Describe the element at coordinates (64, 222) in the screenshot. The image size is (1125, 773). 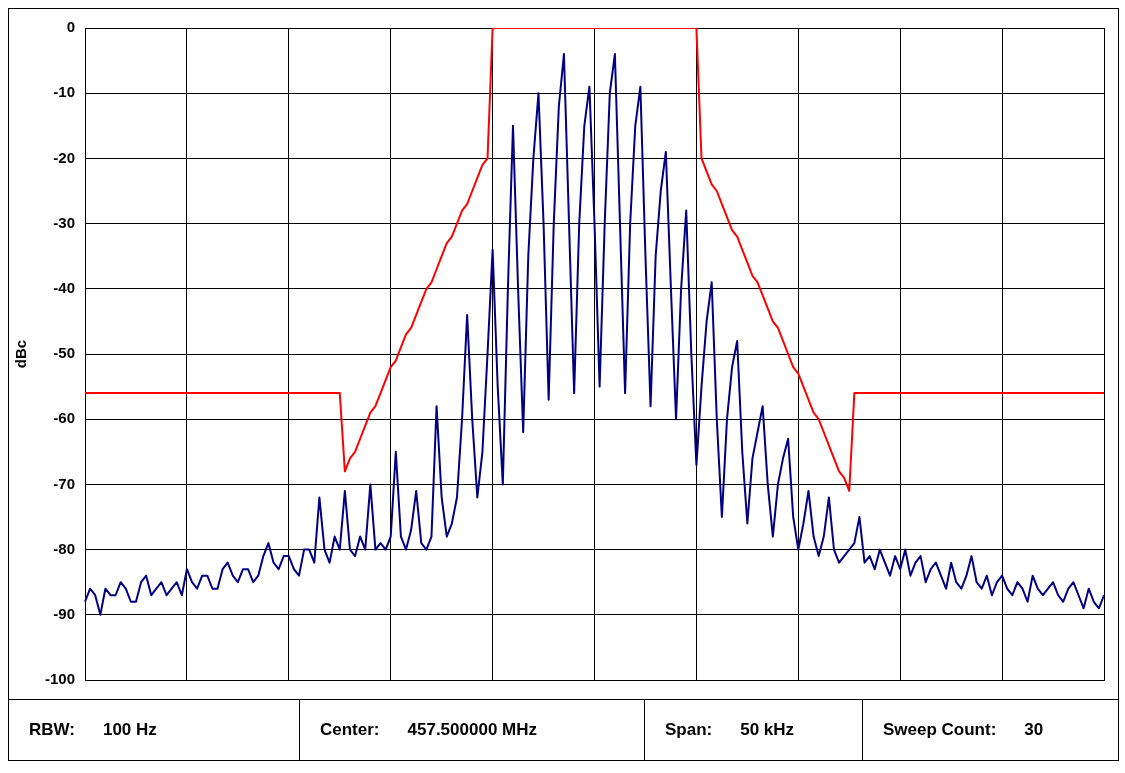
I see `y-tick-label: -30` at that location.